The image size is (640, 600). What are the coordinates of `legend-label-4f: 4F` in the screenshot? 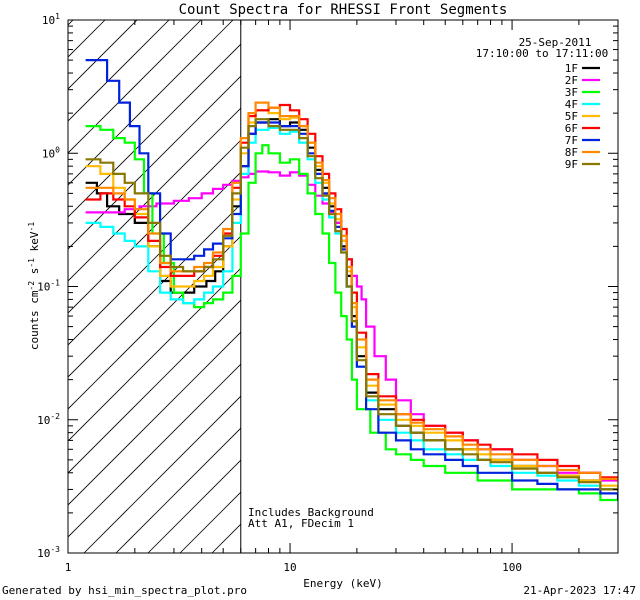 It's located at (571, 104).